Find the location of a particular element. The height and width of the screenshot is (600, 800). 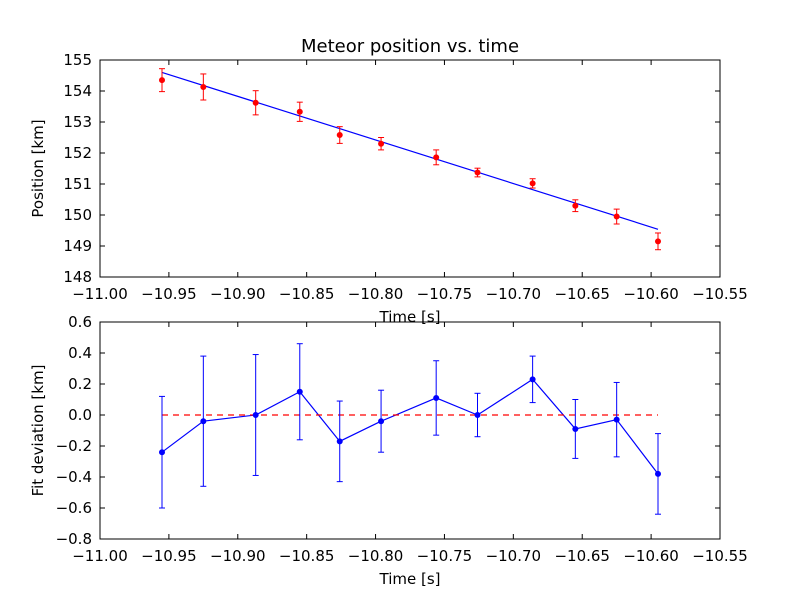

bottom-ytick-label: 0.4 is located at coordinates (80, 353).